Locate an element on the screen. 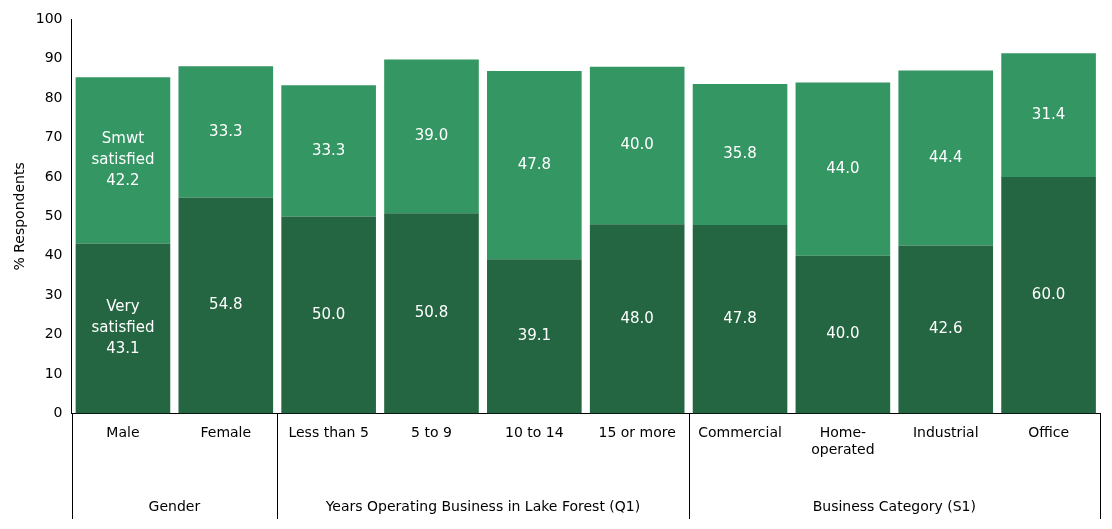 This screenshot has height=529, width=1112. data-label: 50.8 is located at coordinates (431, 312).